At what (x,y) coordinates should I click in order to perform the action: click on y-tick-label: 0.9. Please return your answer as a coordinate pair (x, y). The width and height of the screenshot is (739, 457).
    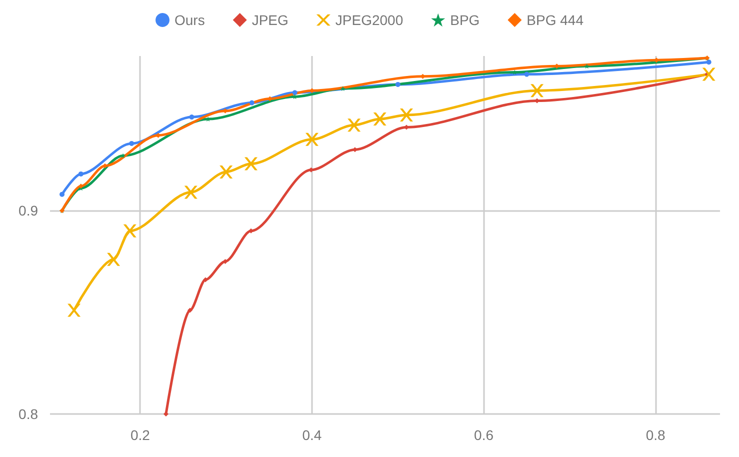
    Looking at the image, I should click on (28, 210).